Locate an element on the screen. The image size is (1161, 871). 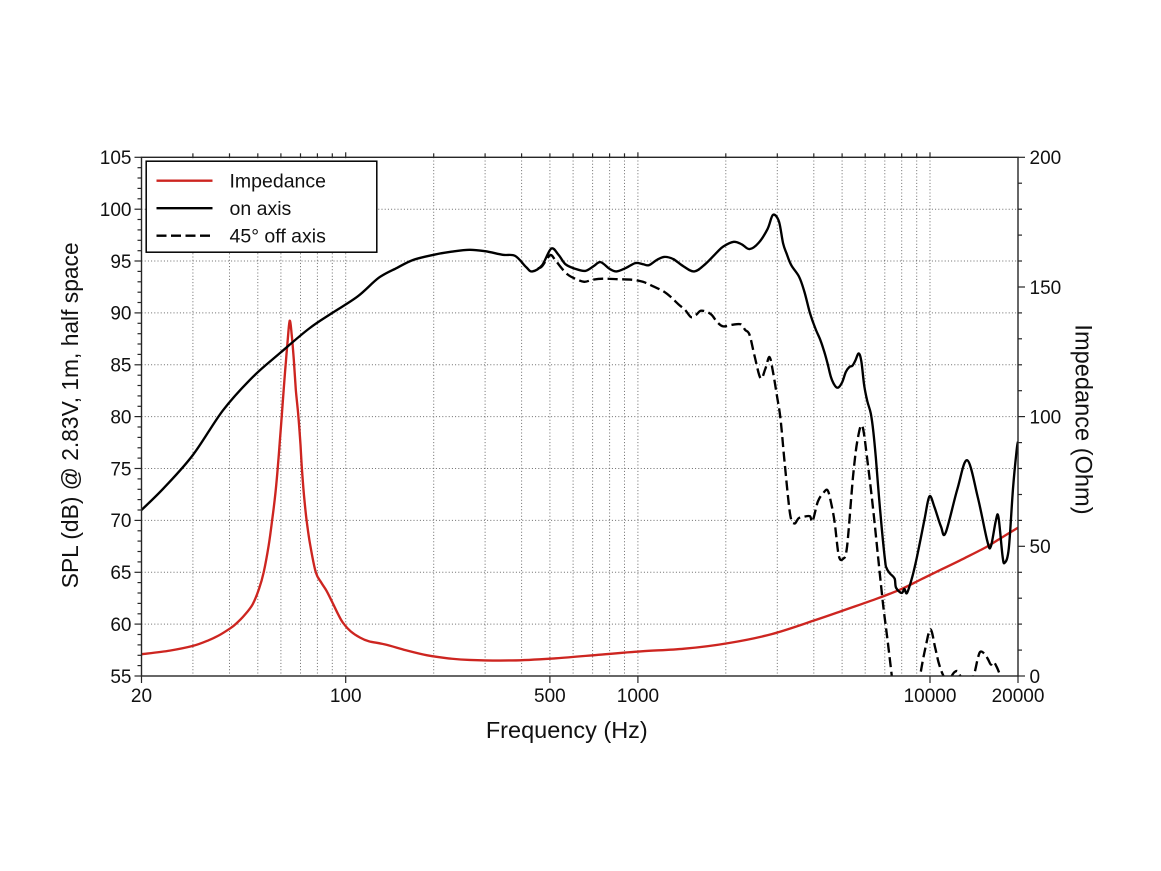
svg-text: 105 is located at coordinates (116, 158).